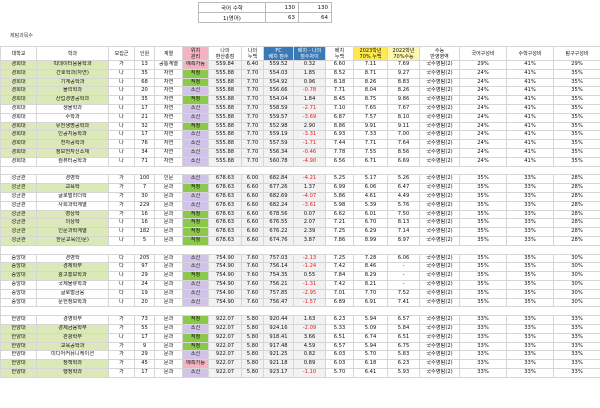 The image size is (600, 408). I want to click on placement-rank-cell: 7.10, so click(339, 108).